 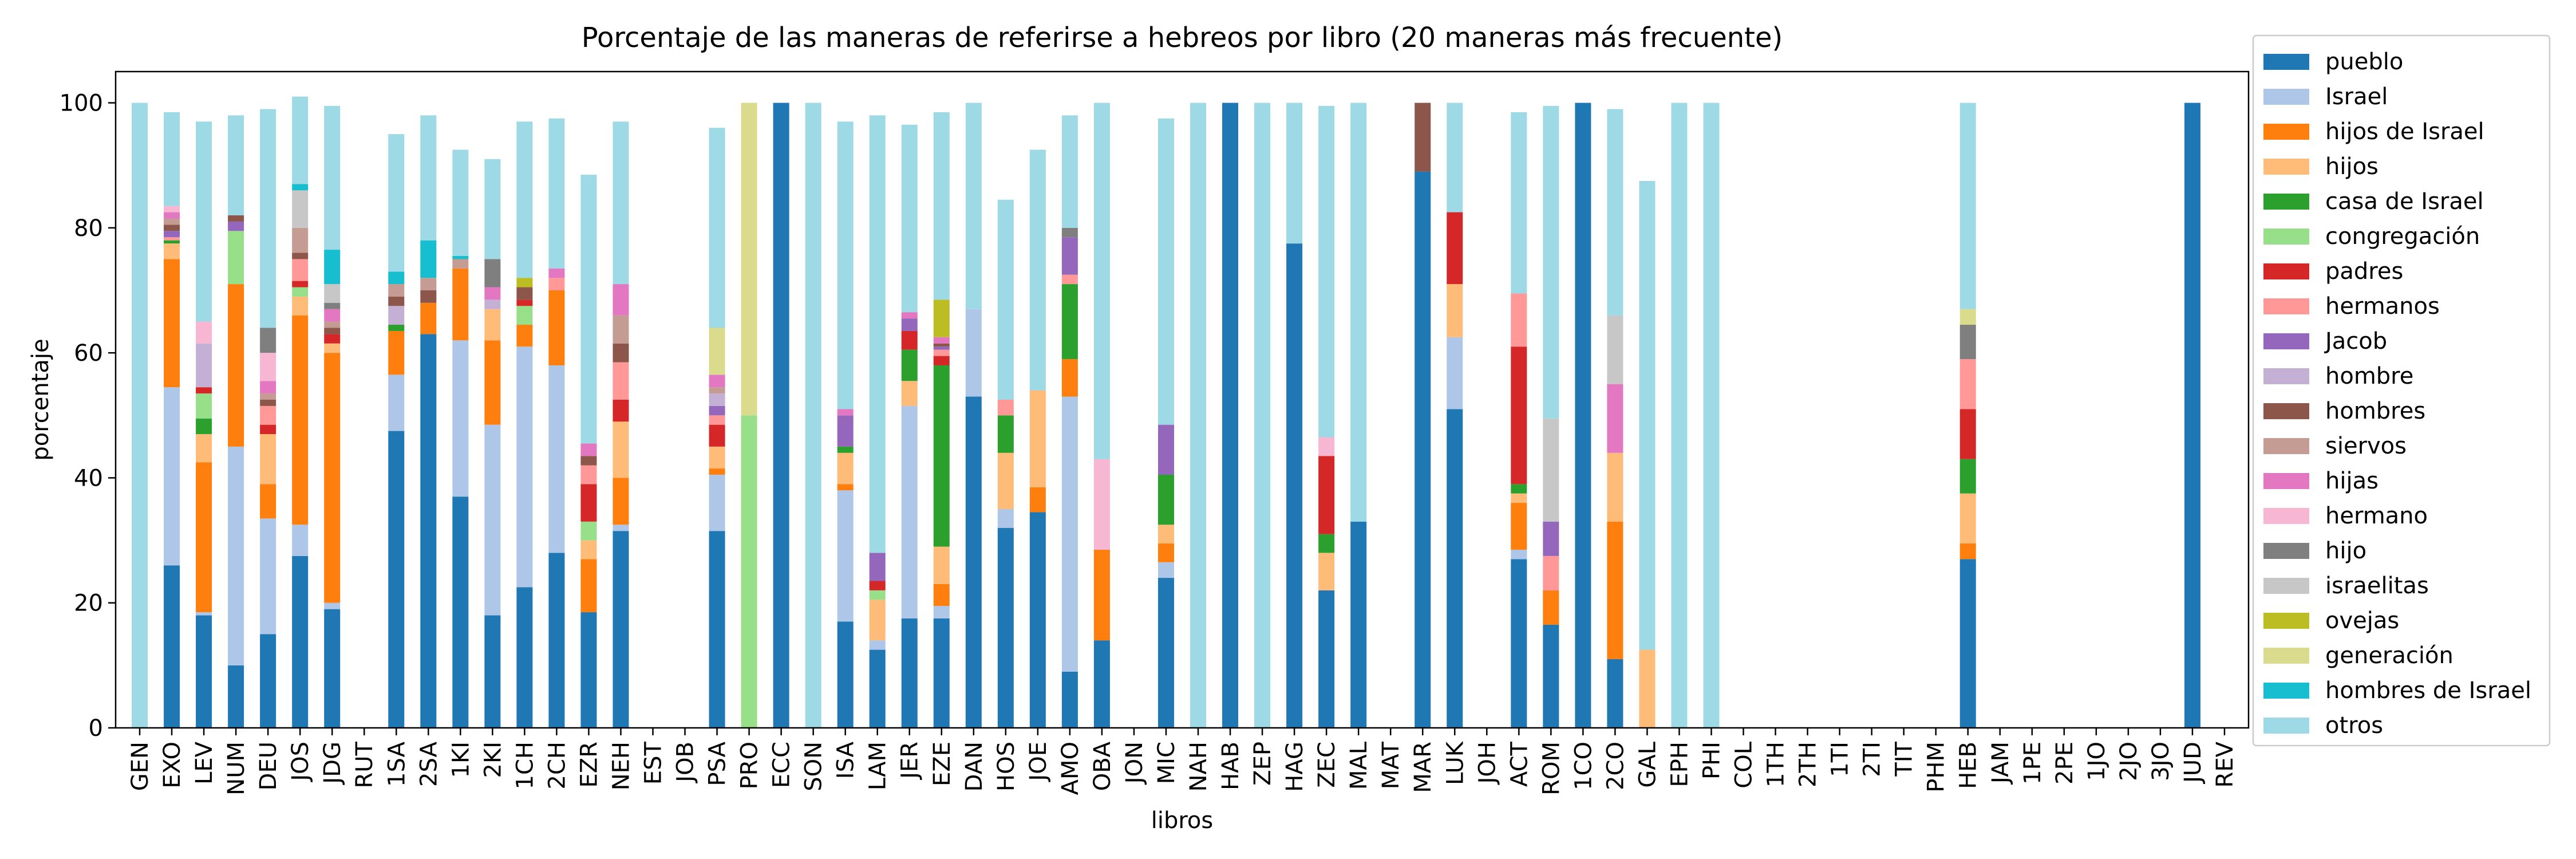 What do you see at coordinates (717, 471) in the screenshot?
I see `bar-psa-hijos-de-israel` at bounding box center [717, 471].